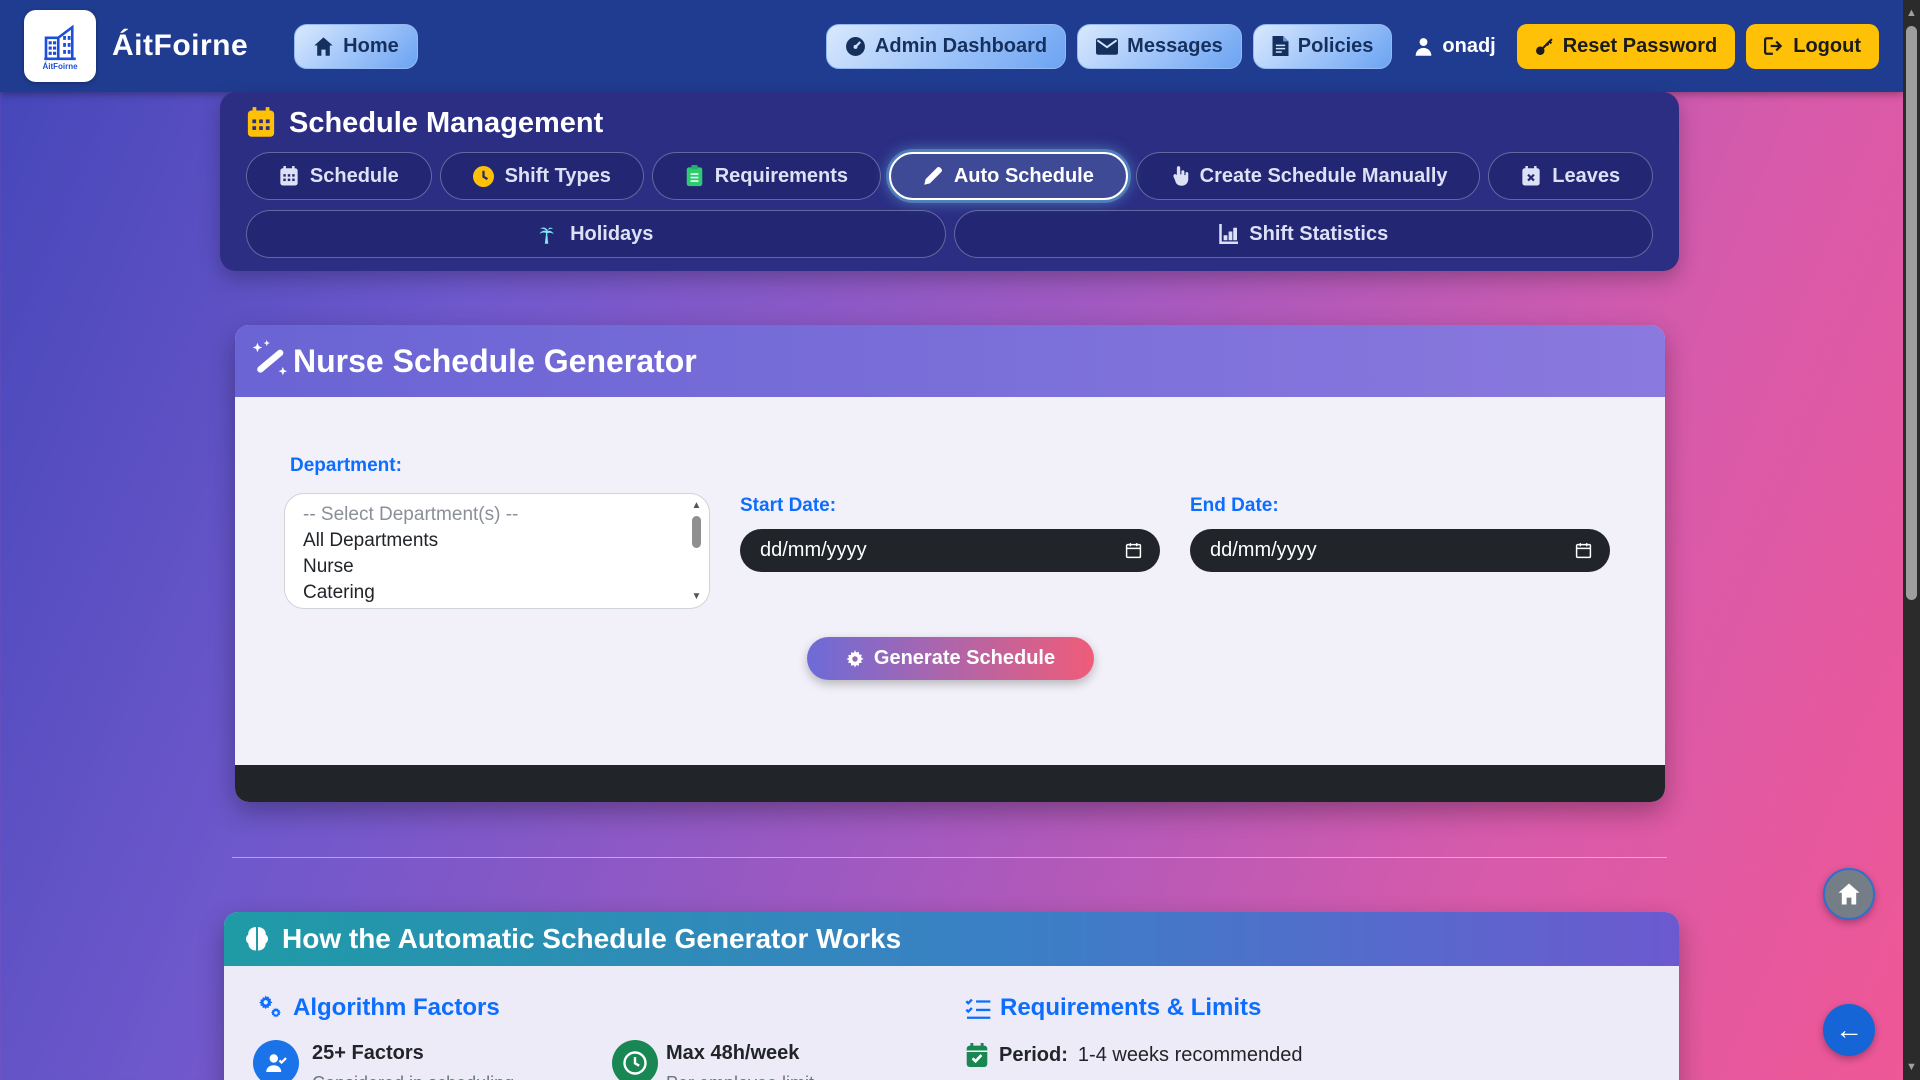  I want to click on requirement-value: 1-4 weeks recommended, so click(1190, 1055).